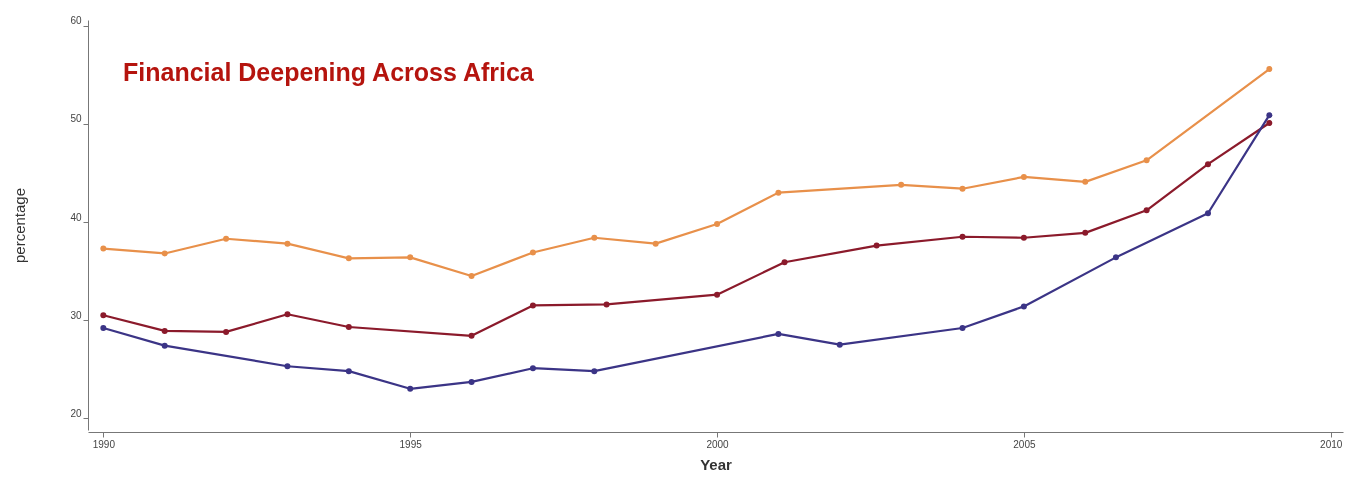  What do you see at coordinates (76, 413) in the screenshot?
I see `y-tick-label: 20` at bounding box center [76, 413].